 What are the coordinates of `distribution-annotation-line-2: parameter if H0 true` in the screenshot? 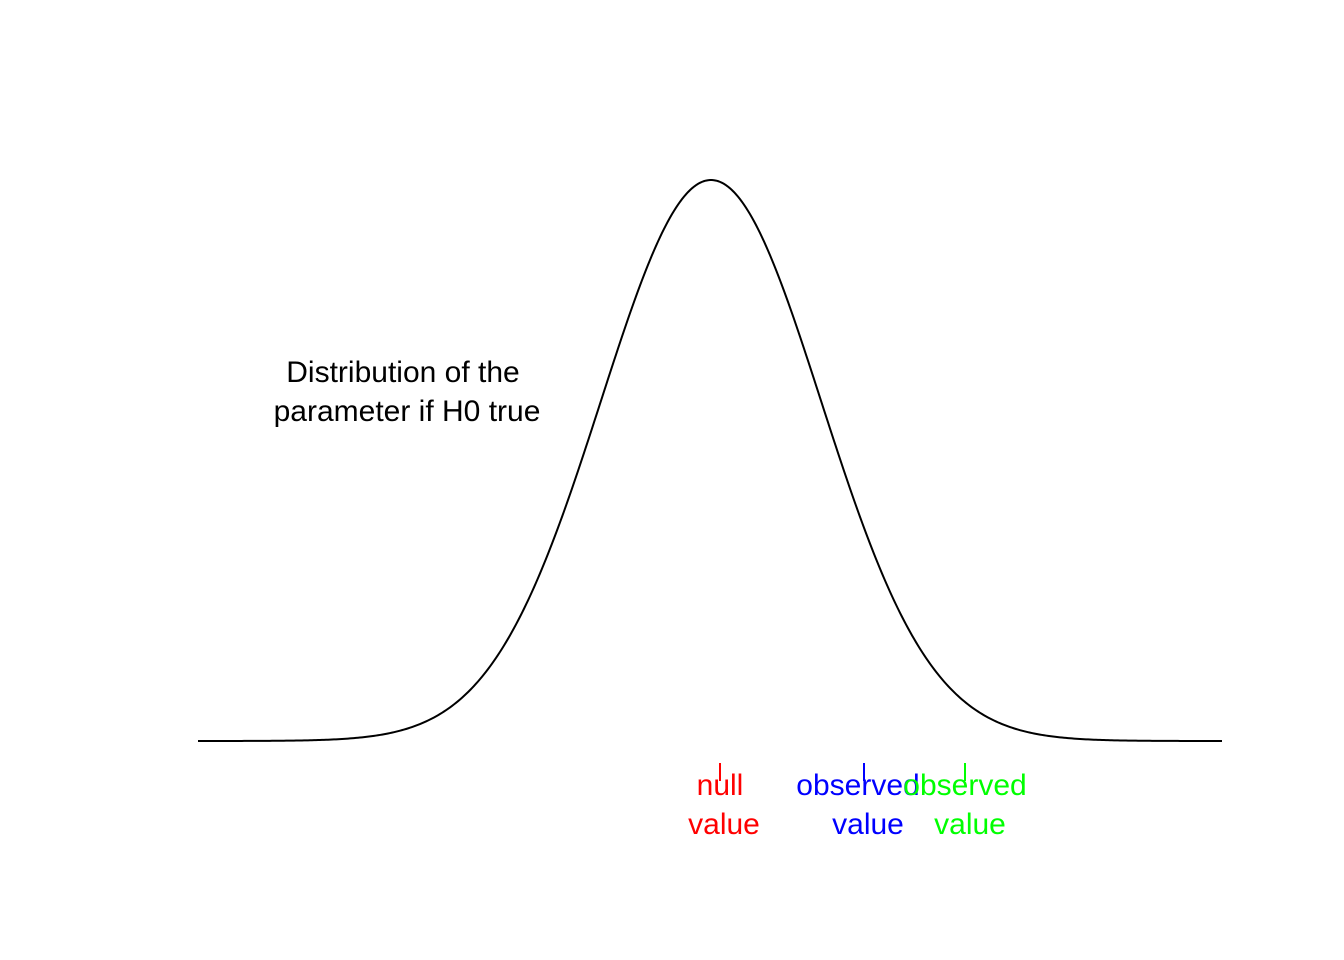 It's located at (407, 411).